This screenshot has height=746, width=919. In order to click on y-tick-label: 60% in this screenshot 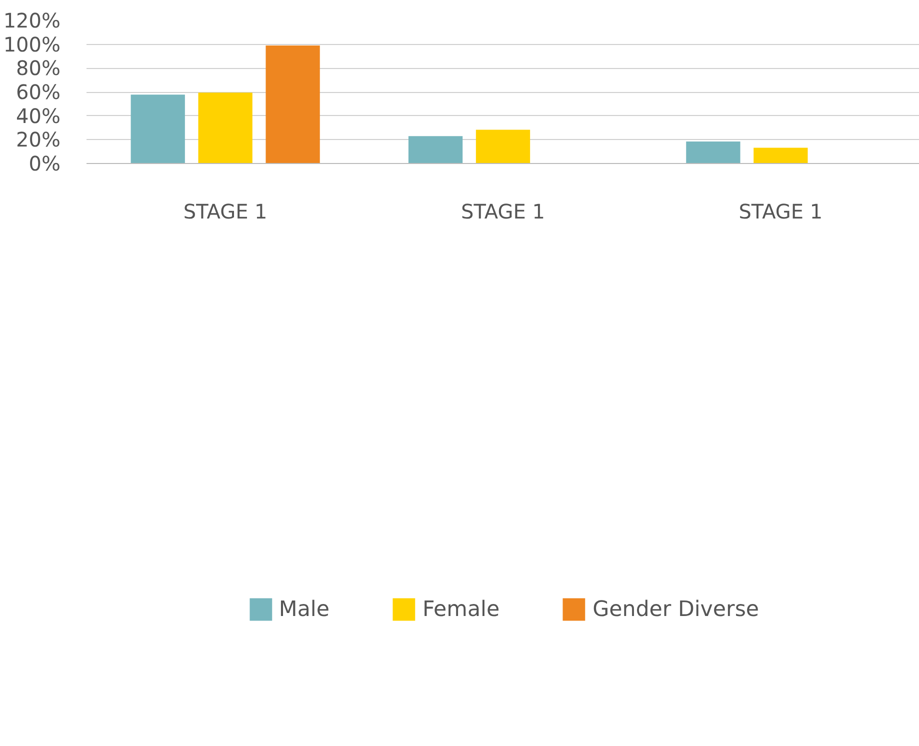, I will do `click(38, 92)`.